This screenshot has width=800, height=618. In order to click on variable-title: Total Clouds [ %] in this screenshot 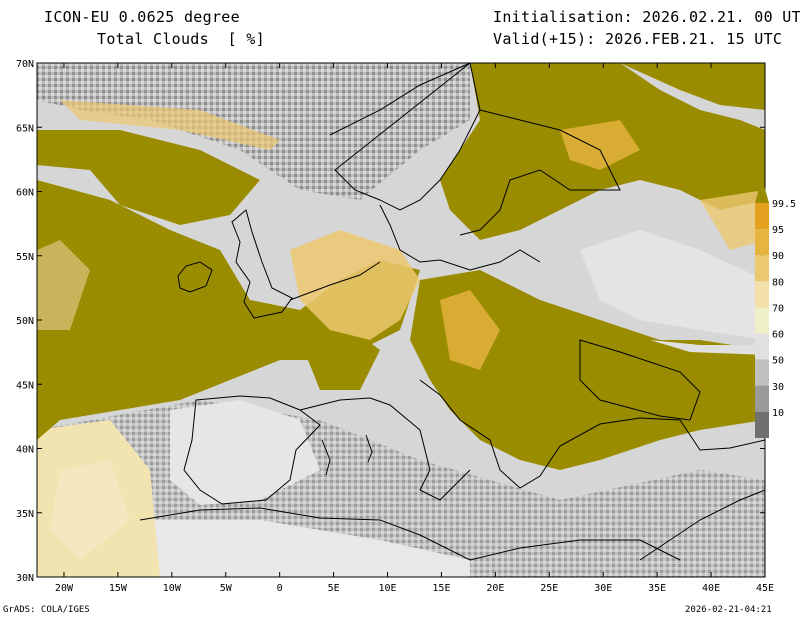, I will do `click(181, 39)`.